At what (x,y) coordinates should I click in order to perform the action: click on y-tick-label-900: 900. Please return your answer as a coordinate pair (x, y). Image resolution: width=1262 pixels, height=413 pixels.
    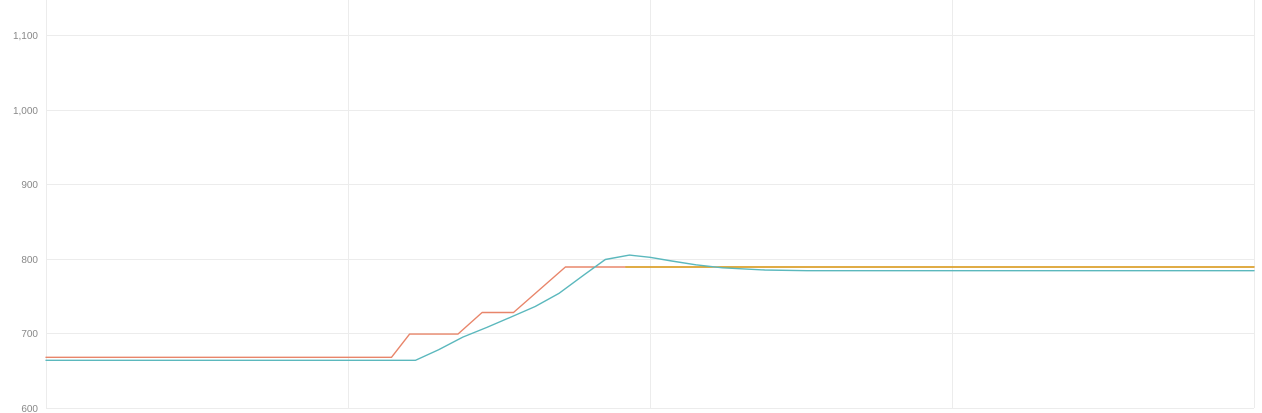
    Looking at the image, I should click on (29, 185).